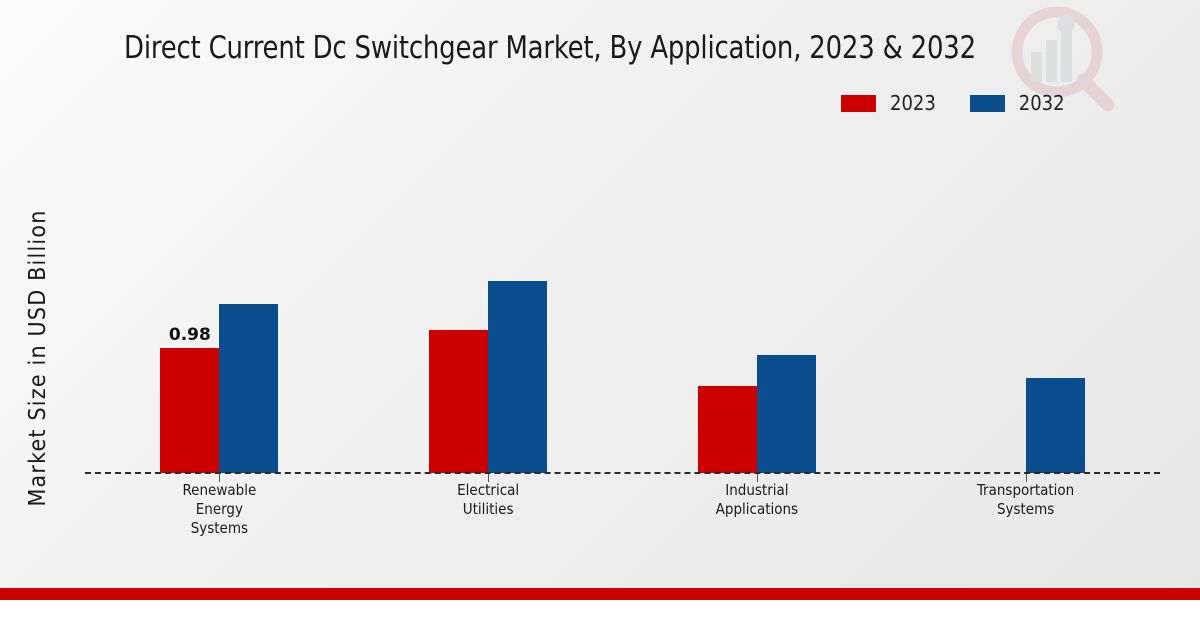 The width and height of the screenshot is (1200, 618). What do you see at coordinates (1055, 425) in the screenshot?
I see `bar-2032-transportation-systems` at bounding box center [1055, 425].